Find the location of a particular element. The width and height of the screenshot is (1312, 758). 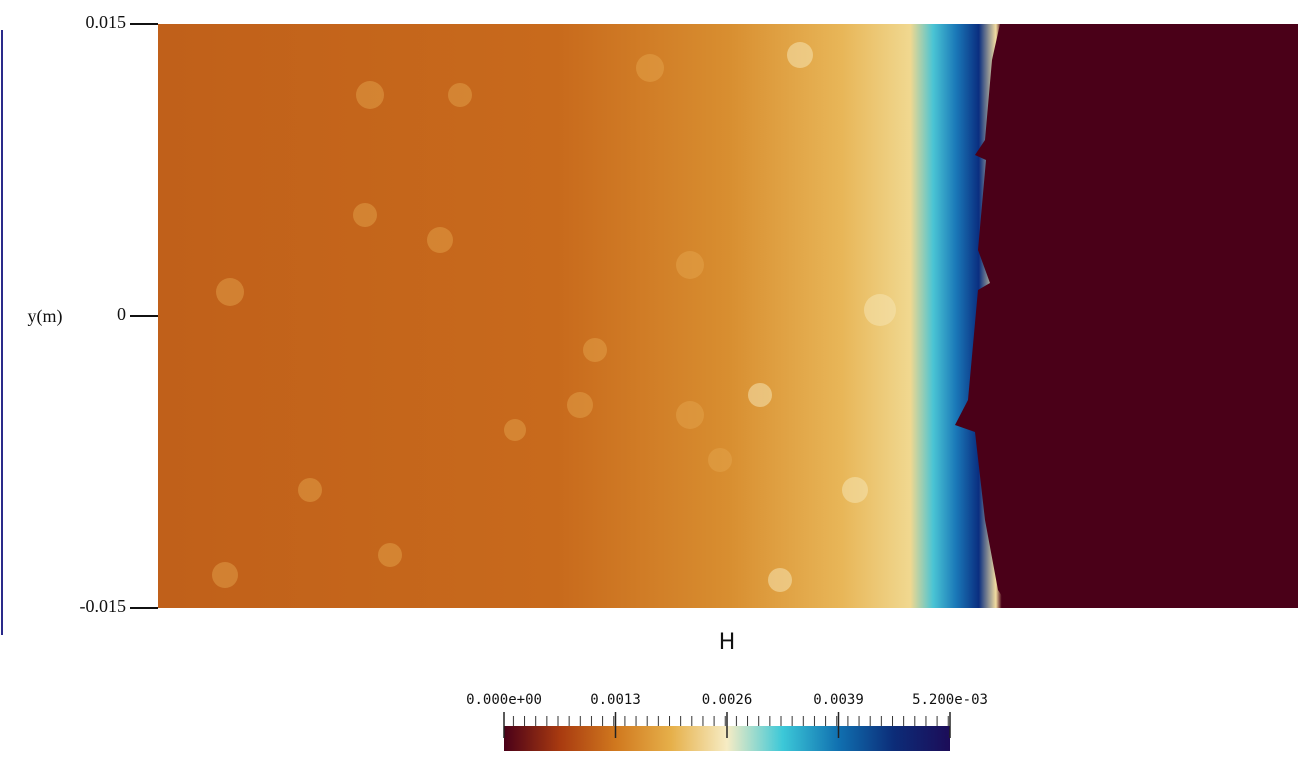

y-tick-label: 0.015 is located at coordinates (106, 22).